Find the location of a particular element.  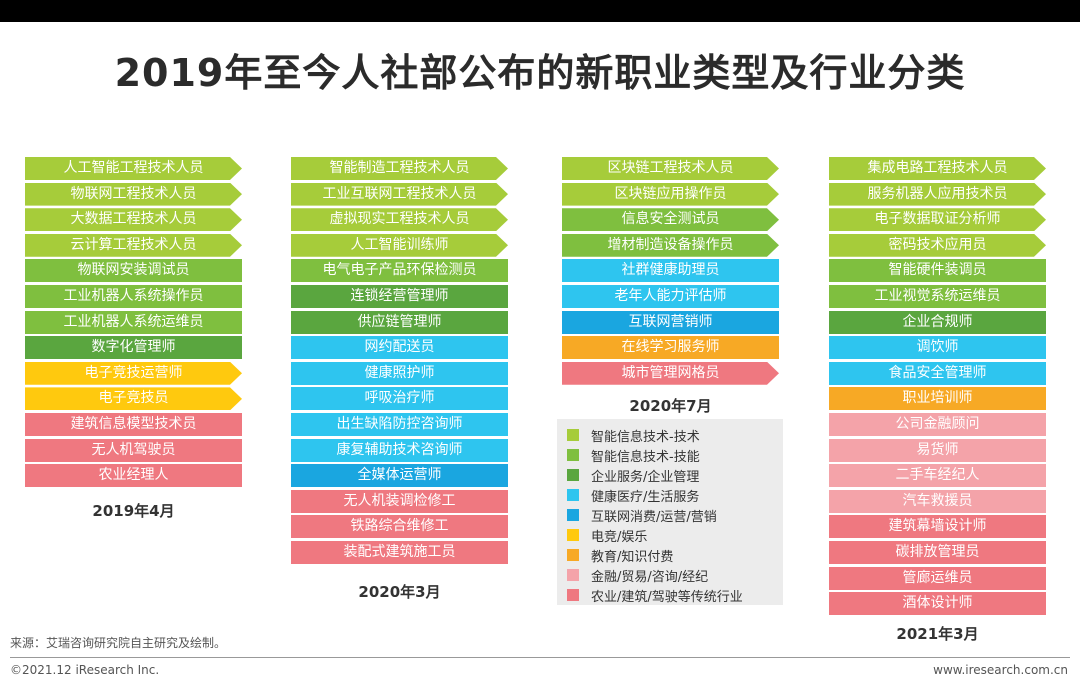

occupation-item: 数字化管理师 is located at coordinates (133, 348).